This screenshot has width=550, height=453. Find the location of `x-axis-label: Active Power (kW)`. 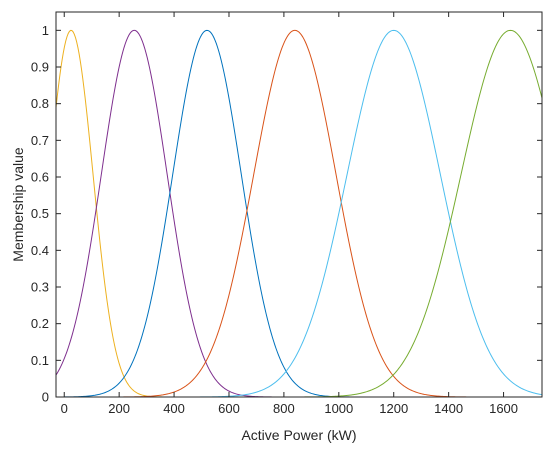

x-axis-label: Active Power (kW) is located at coordinates (298, 435).